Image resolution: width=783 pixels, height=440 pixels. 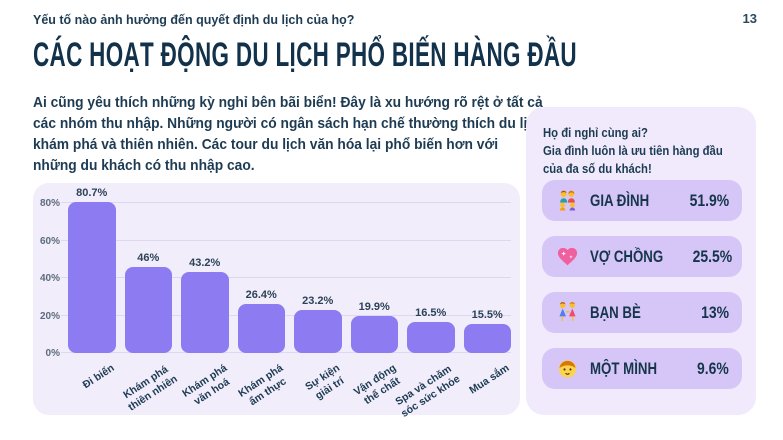 I want to click on companion-label: GIA ĐÌNH, so click(x=620, y=200).